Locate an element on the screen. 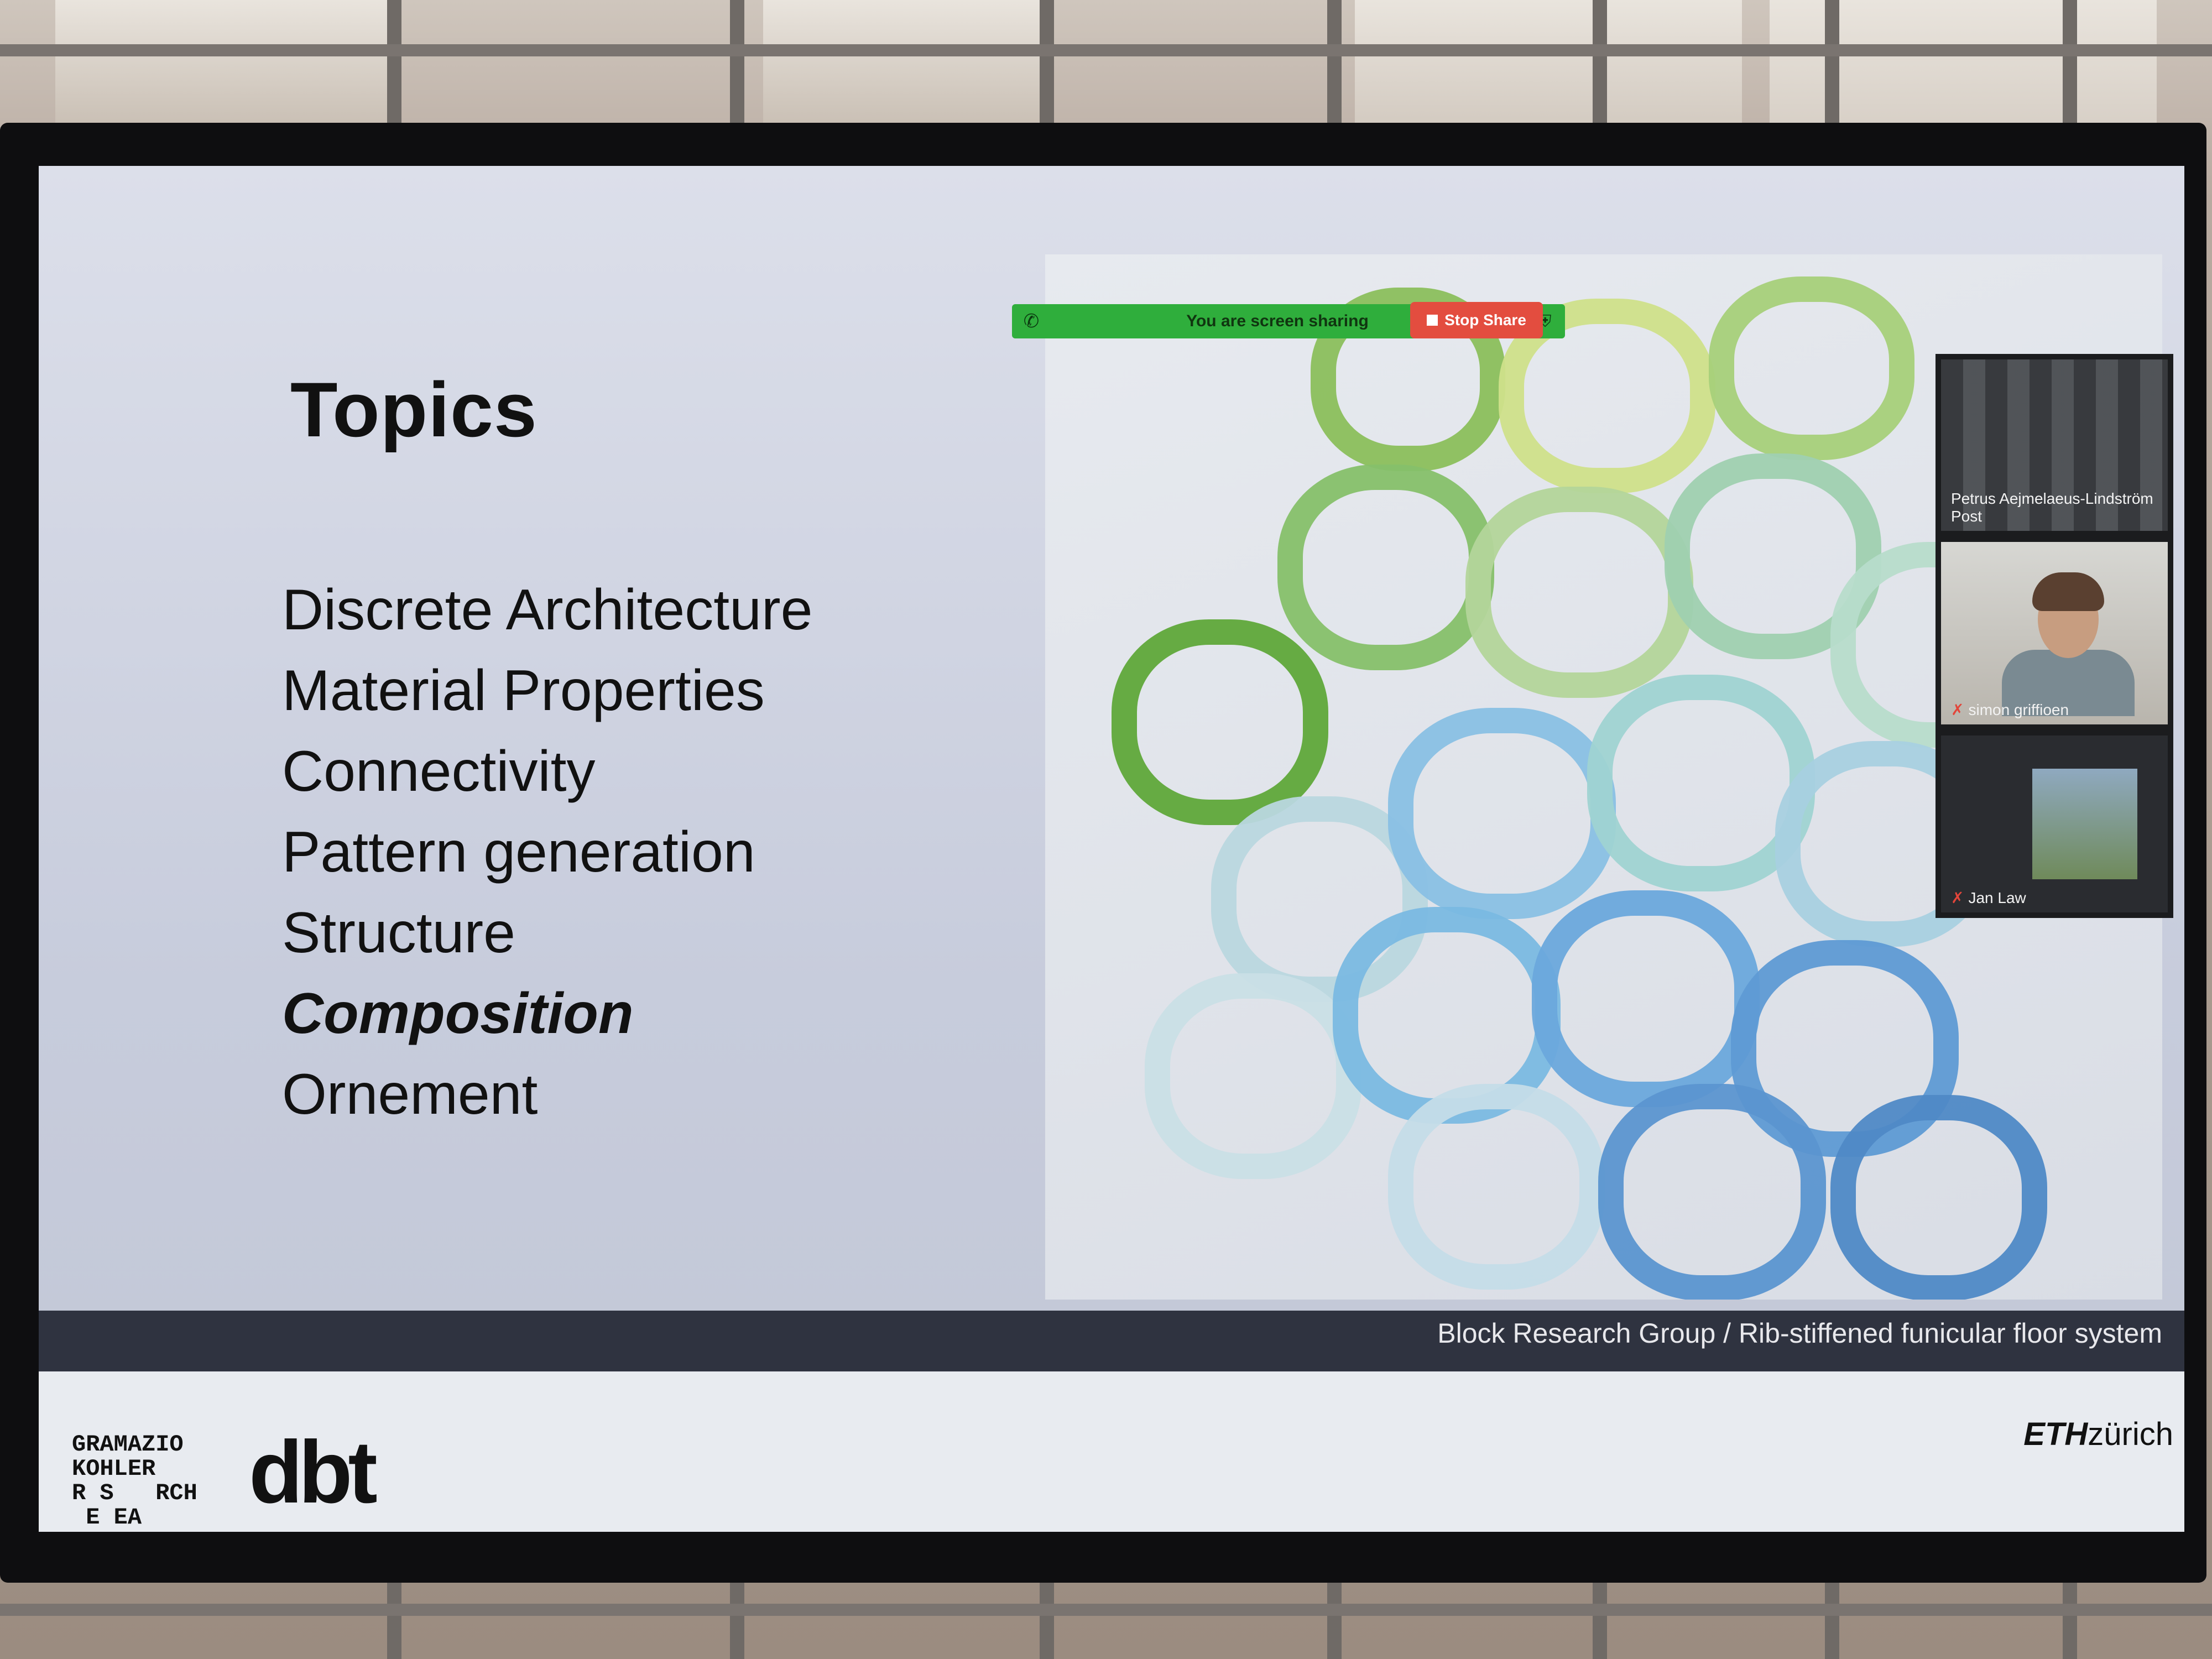 Image resolution: width=2212 pixels, height=1659 pixels. topic-item: Ornement is located at coordinates (410, 1094).